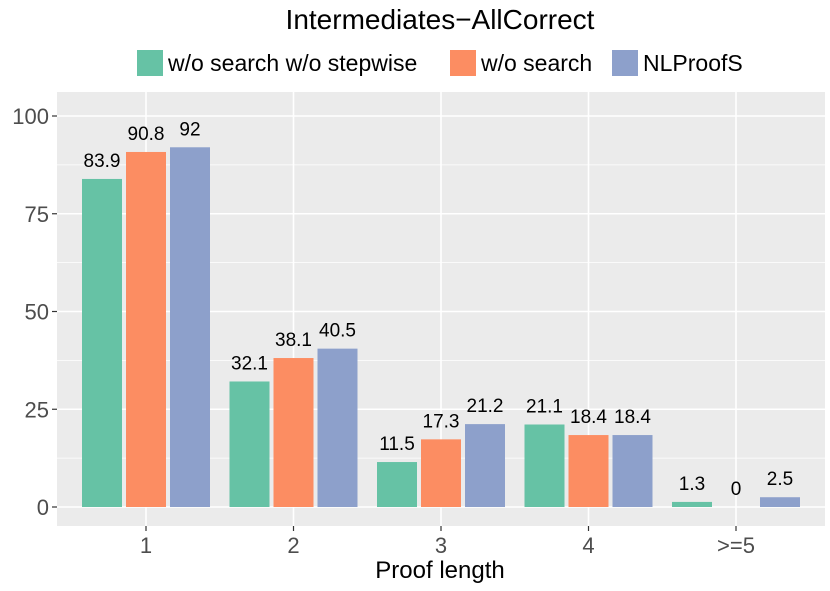 The width and height of the screenshot is (830, 591). Describe the element at coordinates (736, 545) in the screenshot. I see `x-tick-label: >=5` at that location.